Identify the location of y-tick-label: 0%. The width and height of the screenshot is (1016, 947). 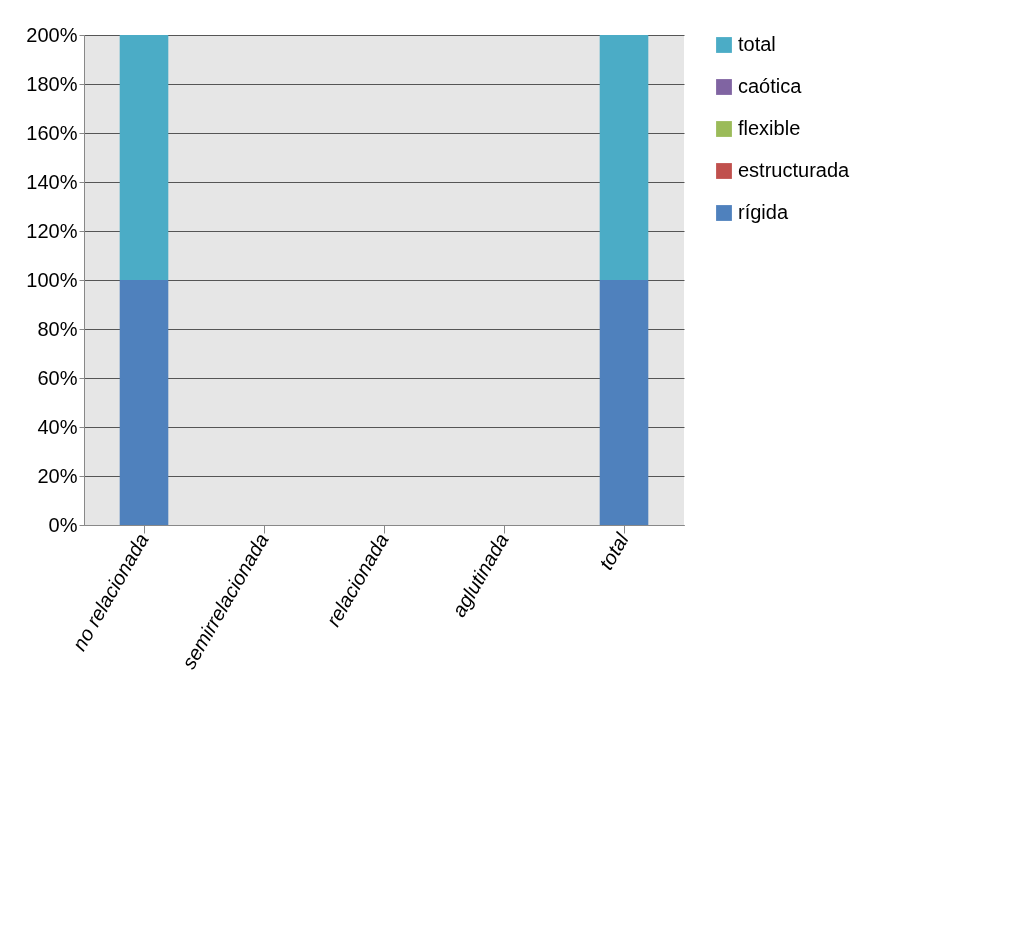
(63, 524).